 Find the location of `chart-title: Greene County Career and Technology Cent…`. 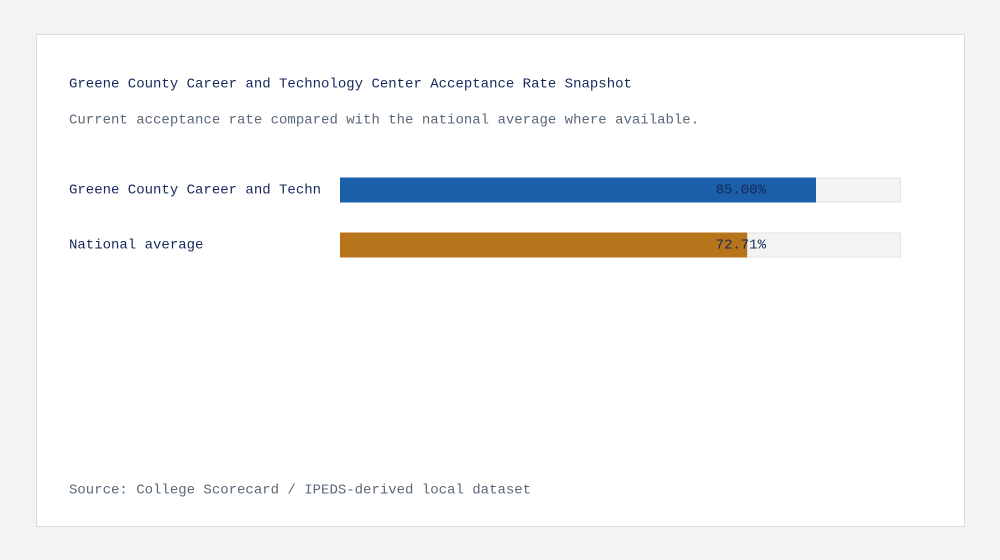

chart-title: Greene County Career and Technology Cent… is located at coordinates (350, 85).